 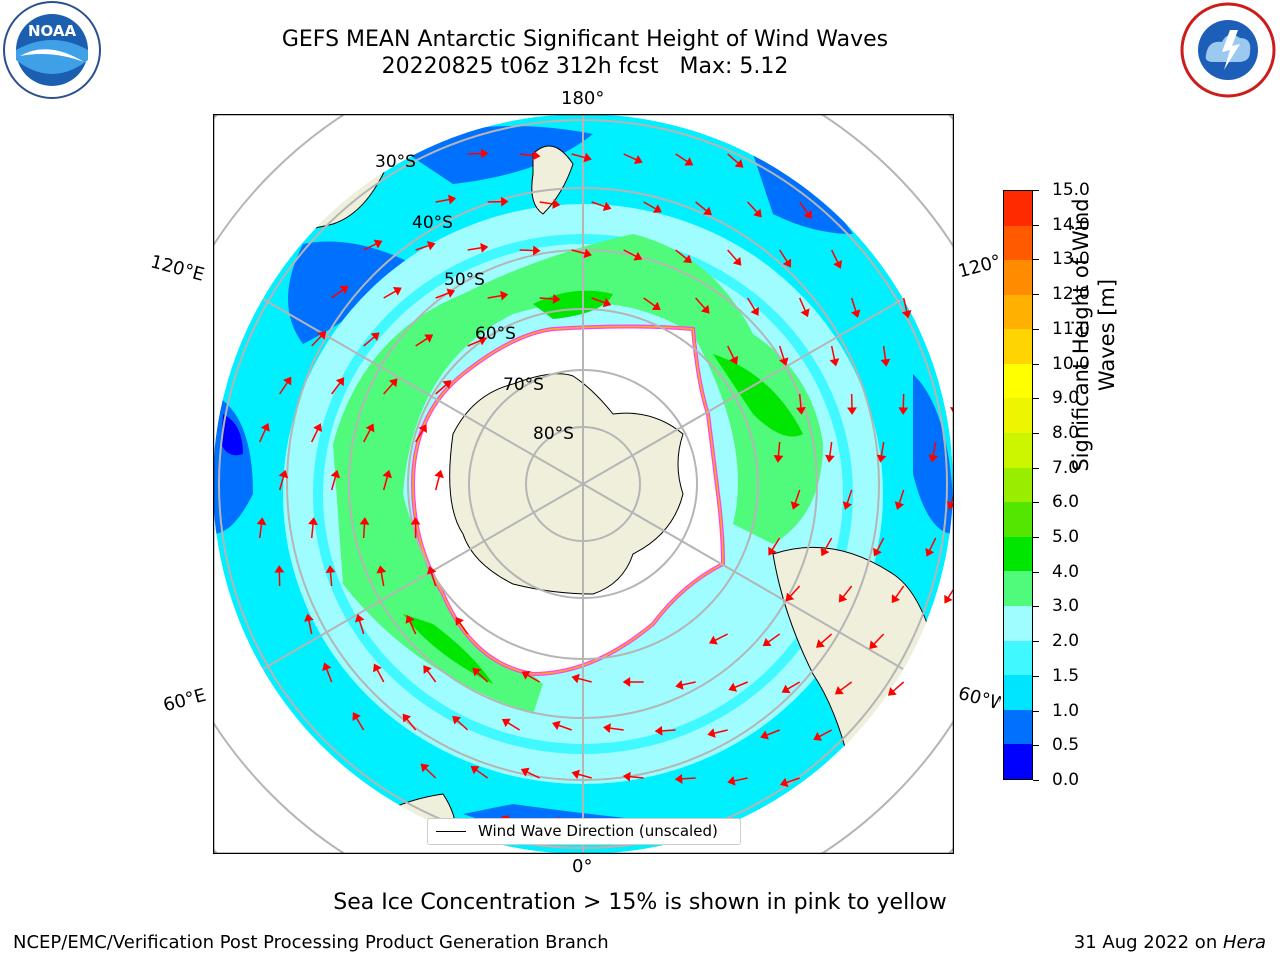 I want to click on legend-line-icon, so click(x=451, y=831).